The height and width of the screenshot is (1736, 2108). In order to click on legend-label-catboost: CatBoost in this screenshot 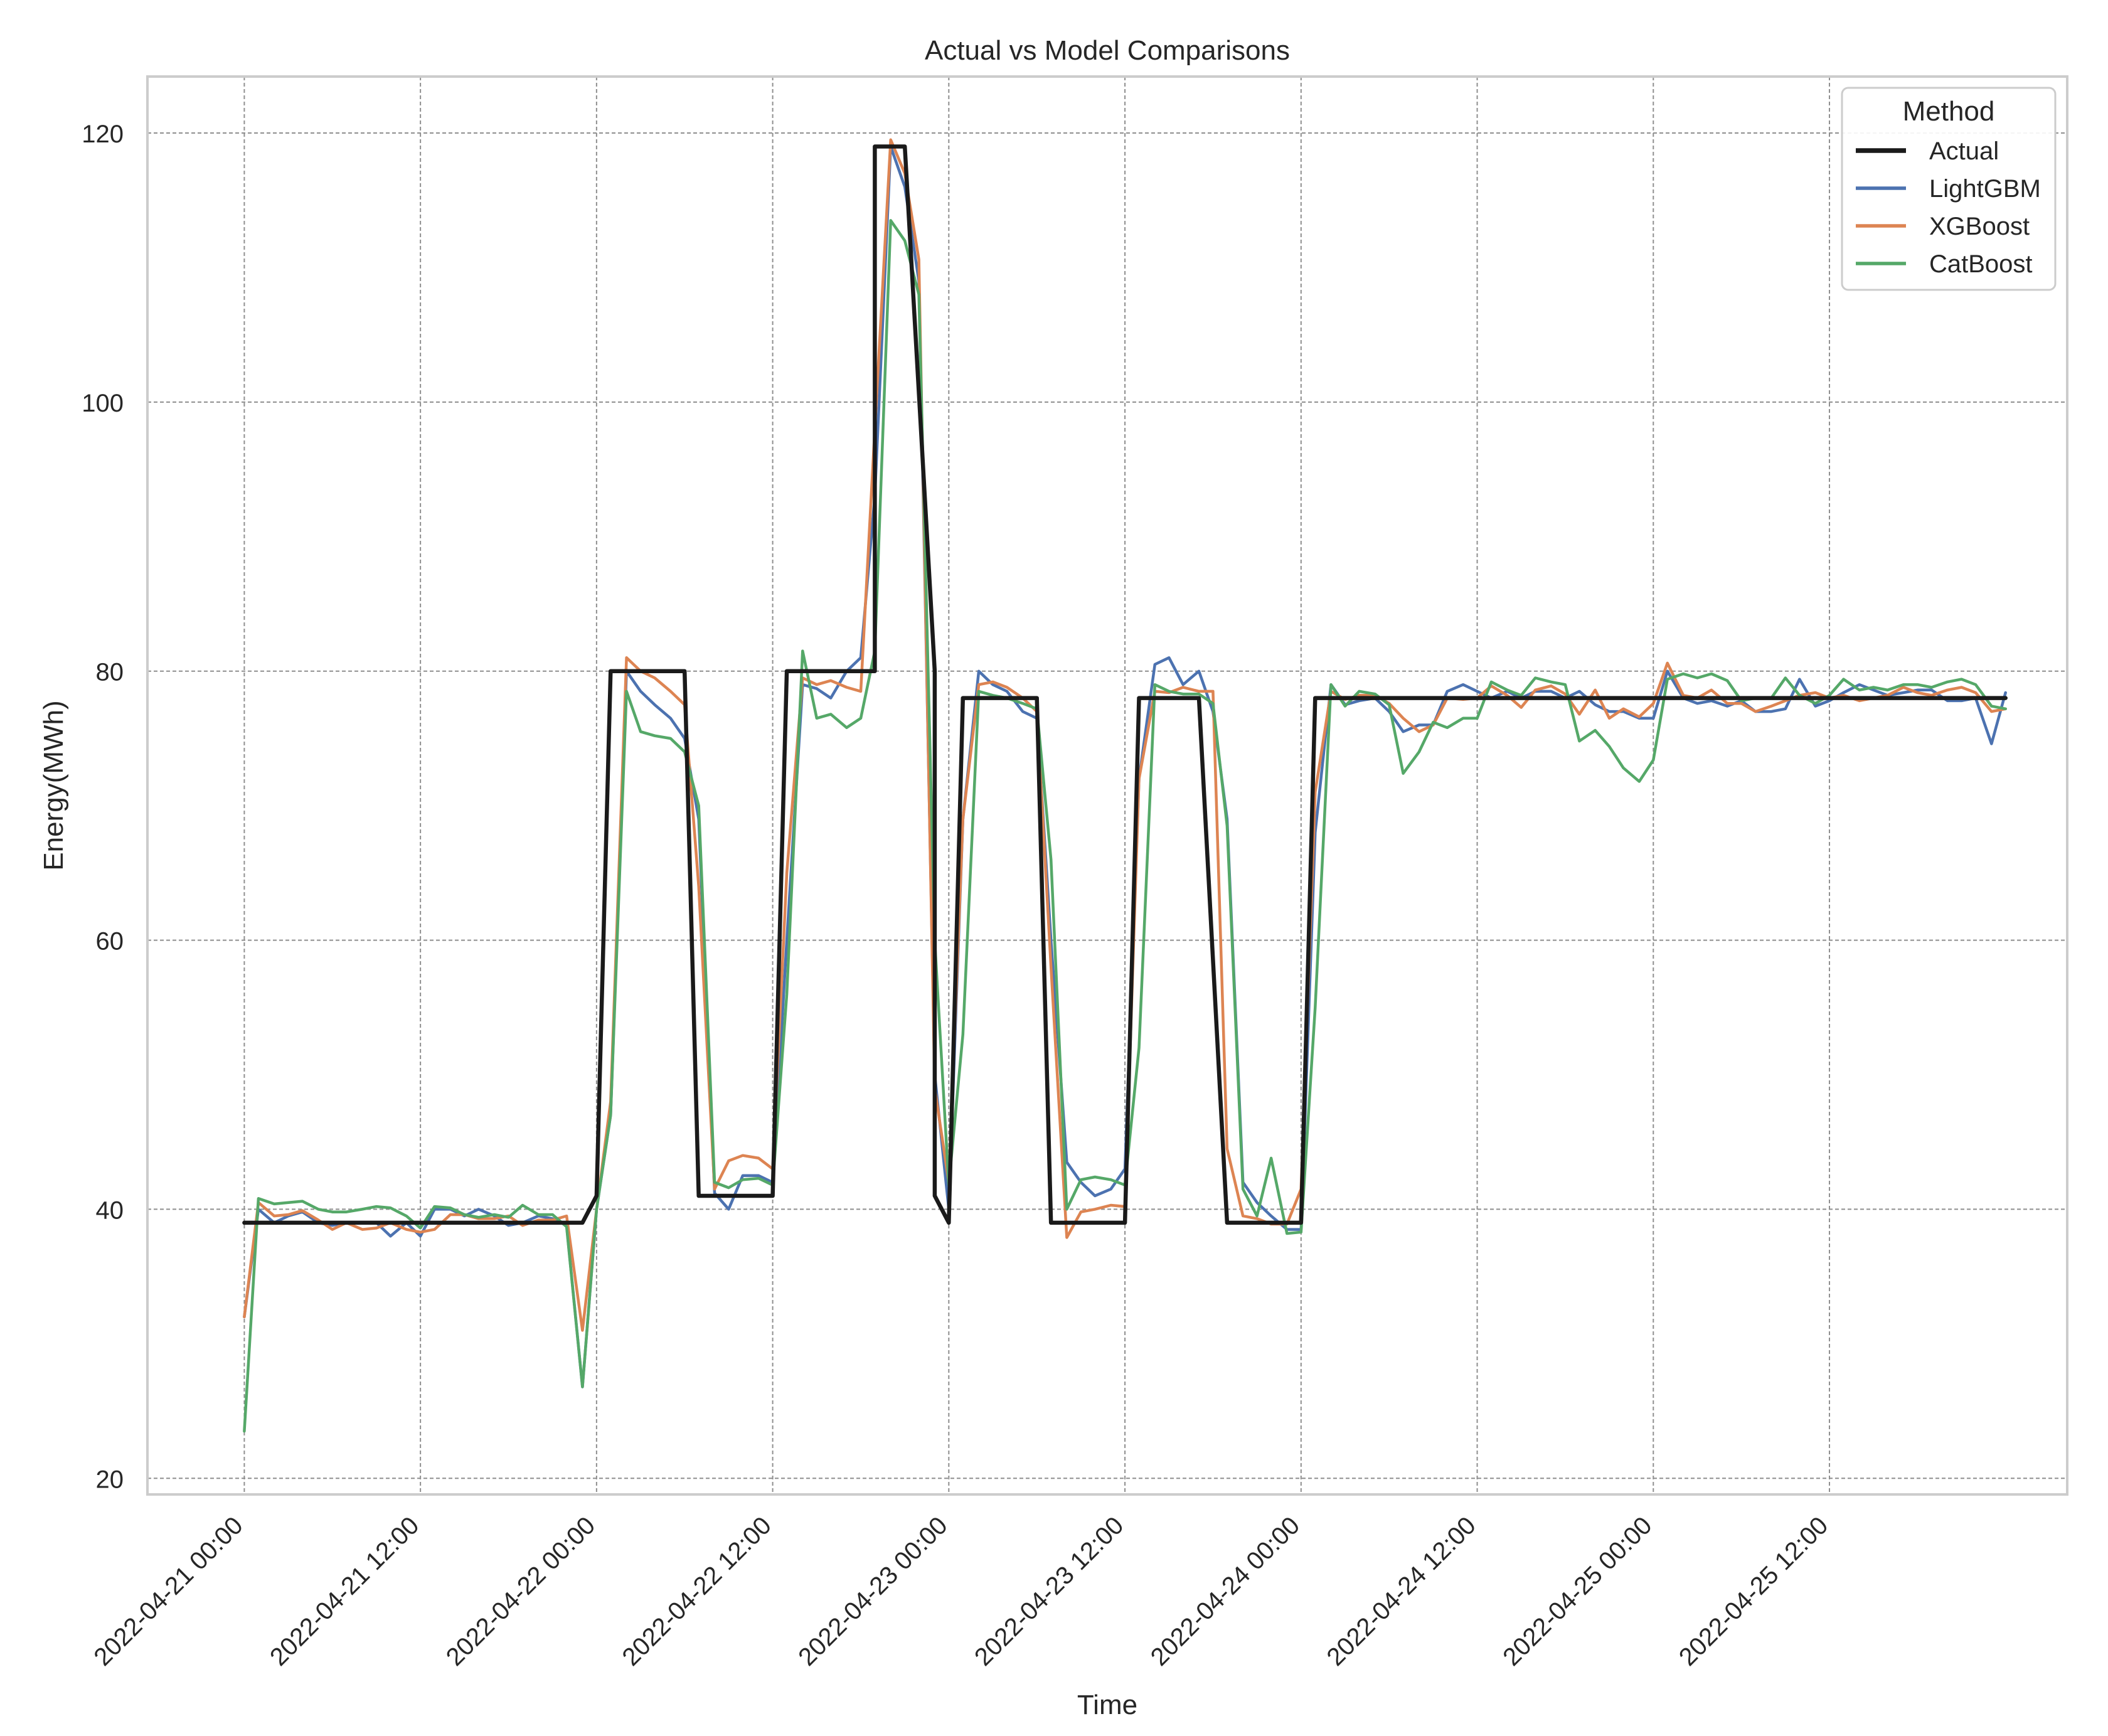, I will do `click(1981, 264)`.